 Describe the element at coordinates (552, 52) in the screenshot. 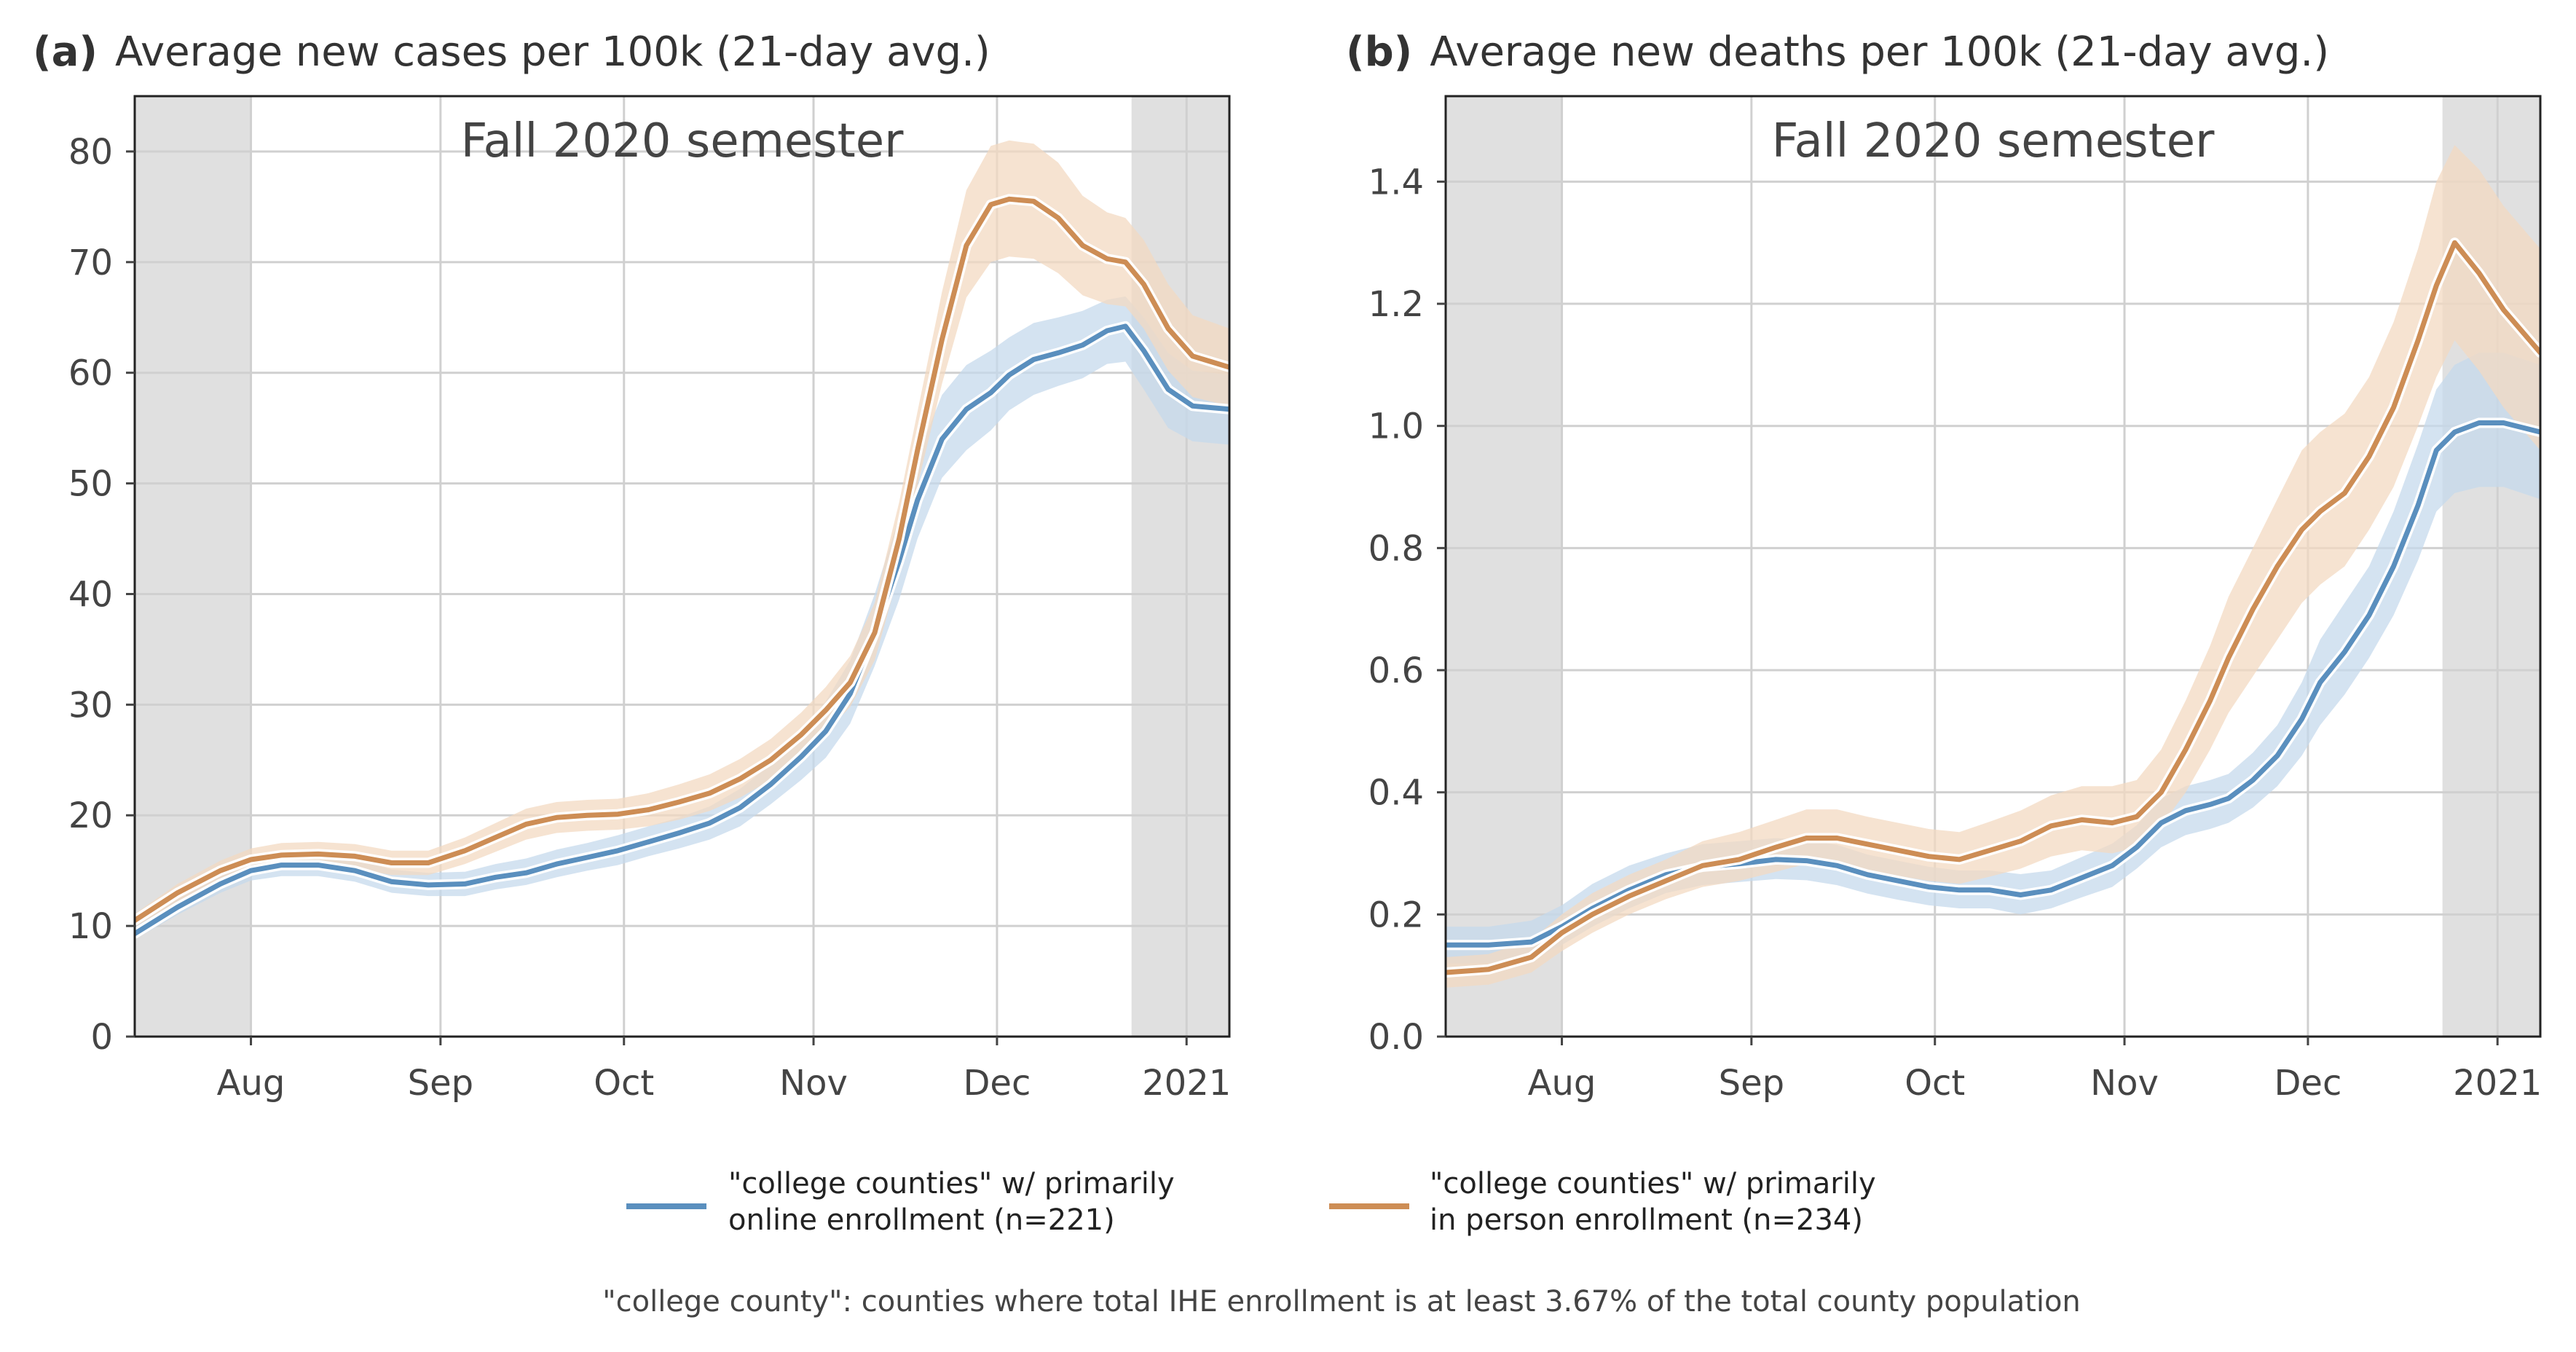

I see `title-text-a: Average new cases per 100k (21-day avg.)` at that location.